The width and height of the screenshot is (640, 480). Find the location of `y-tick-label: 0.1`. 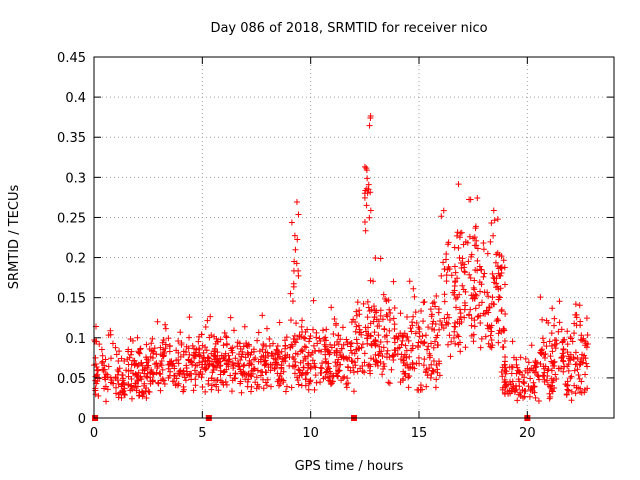

y-tick-label: 0.1 is located at coordinates (75, 339).